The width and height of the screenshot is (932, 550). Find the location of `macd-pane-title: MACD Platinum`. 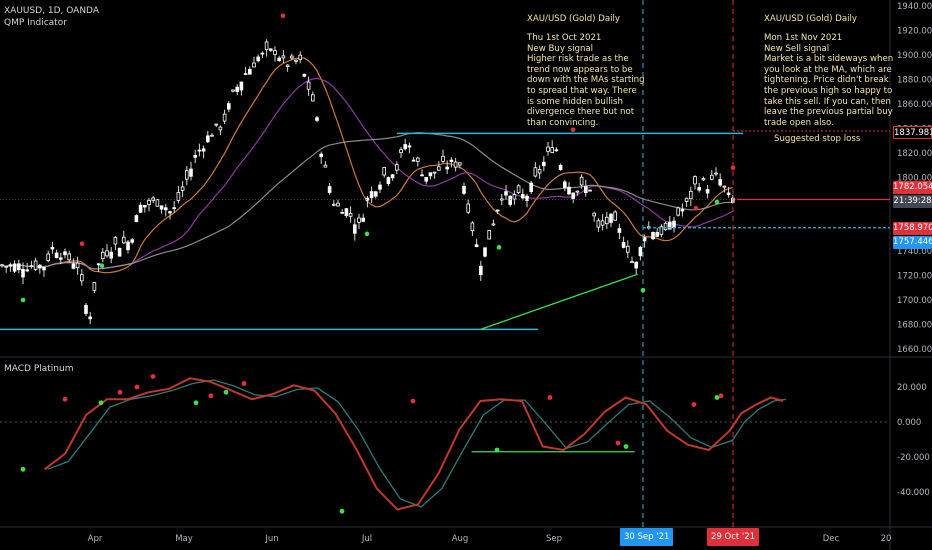

macd-pane-title: MACD Platinum is located at coordinates (39, 369).